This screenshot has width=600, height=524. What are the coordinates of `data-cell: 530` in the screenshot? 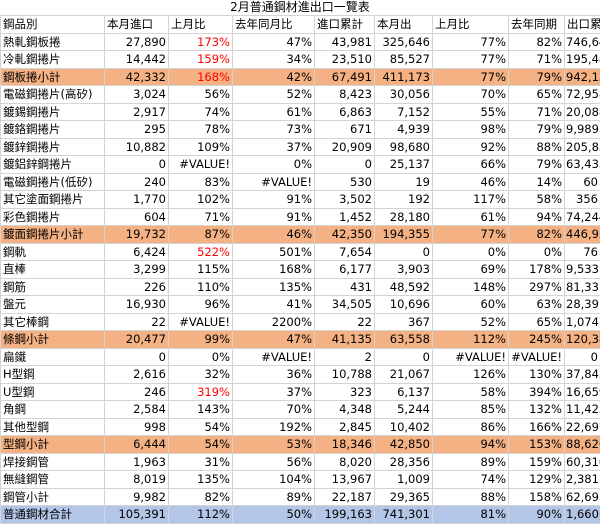 It's located at (345, 182).